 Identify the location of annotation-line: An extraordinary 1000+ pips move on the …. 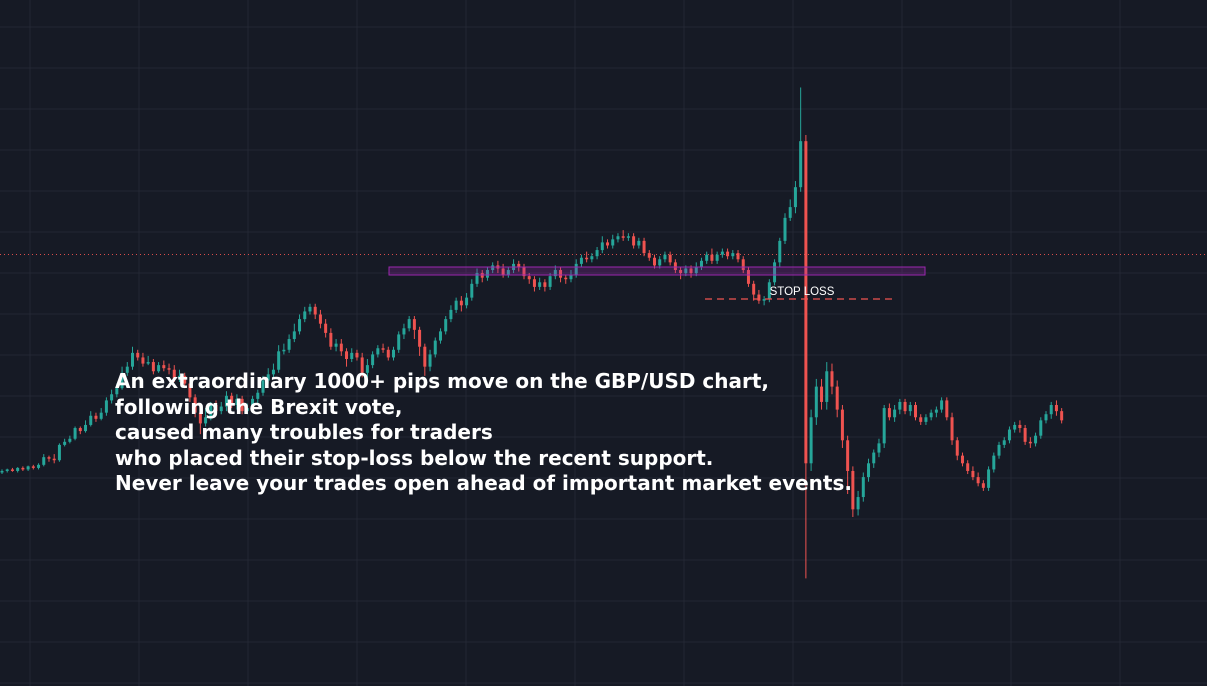
(442, 381).